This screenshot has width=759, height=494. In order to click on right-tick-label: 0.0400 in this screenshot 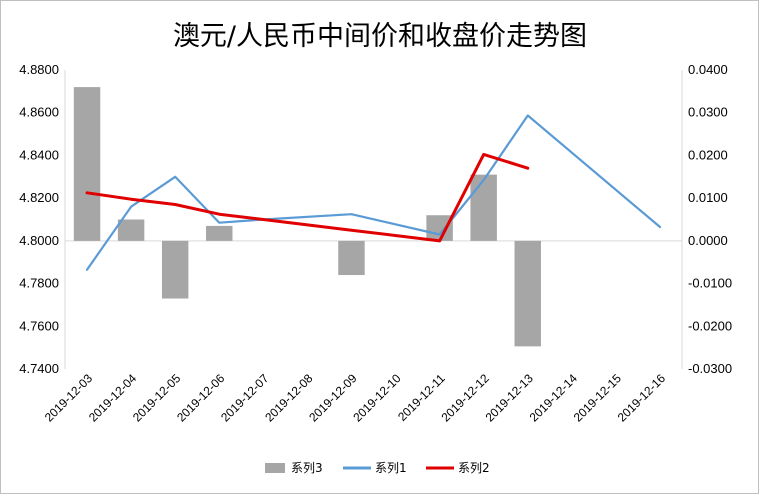, I will do `click(708, 69)`.